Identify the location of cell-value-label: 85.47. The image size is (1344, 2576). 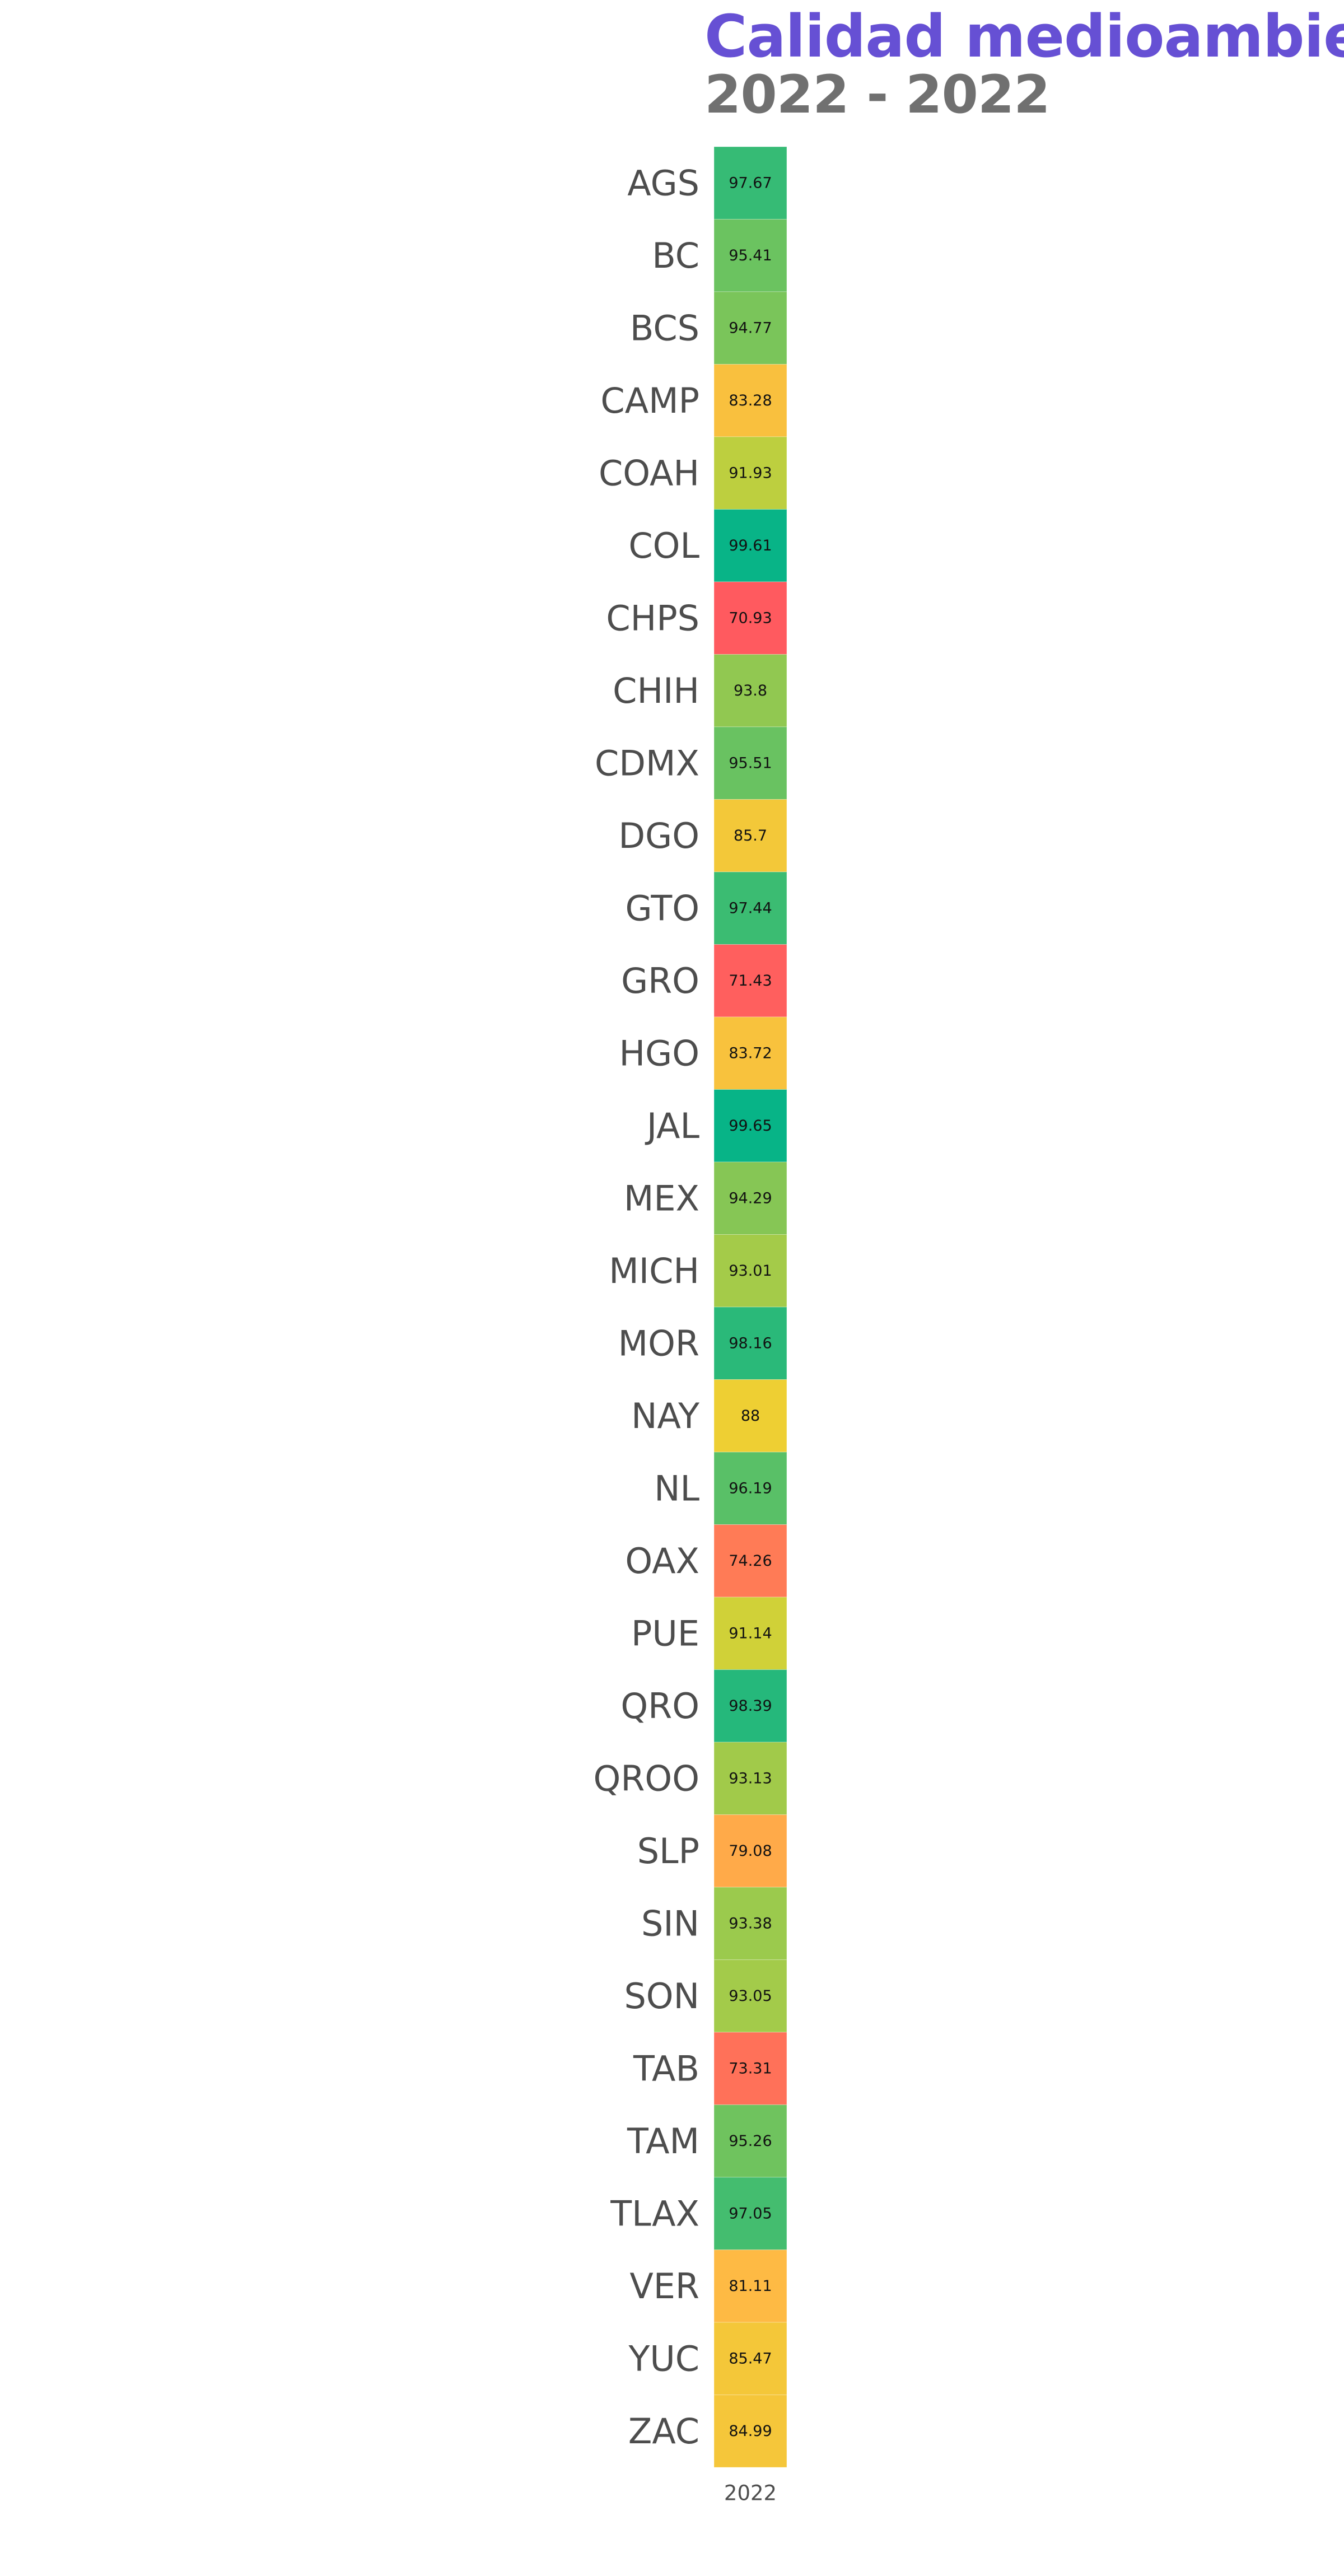
(751, 2359).